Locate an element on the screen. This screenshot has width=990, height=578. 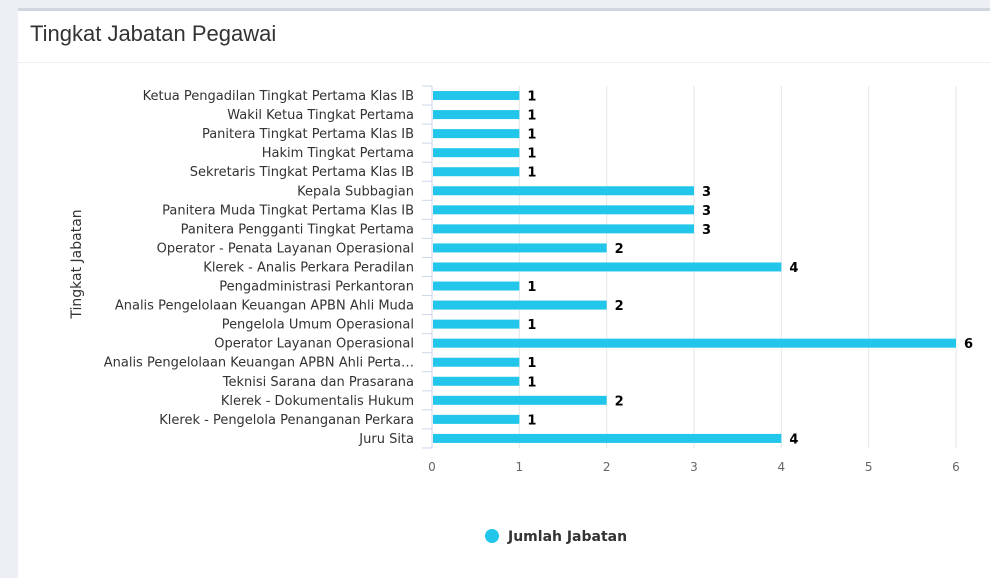
category-label: Teknisi Sarana dan Prasarana is located at coordinates (318, 382).